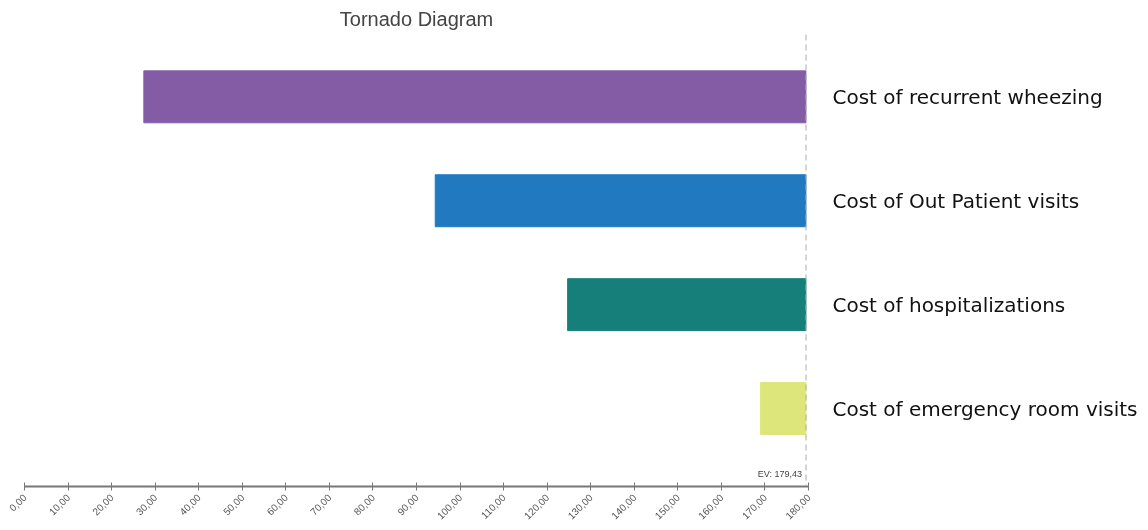  I want to click on y-tick-label: Cost of recurrent wheezing, so click(967, 96).